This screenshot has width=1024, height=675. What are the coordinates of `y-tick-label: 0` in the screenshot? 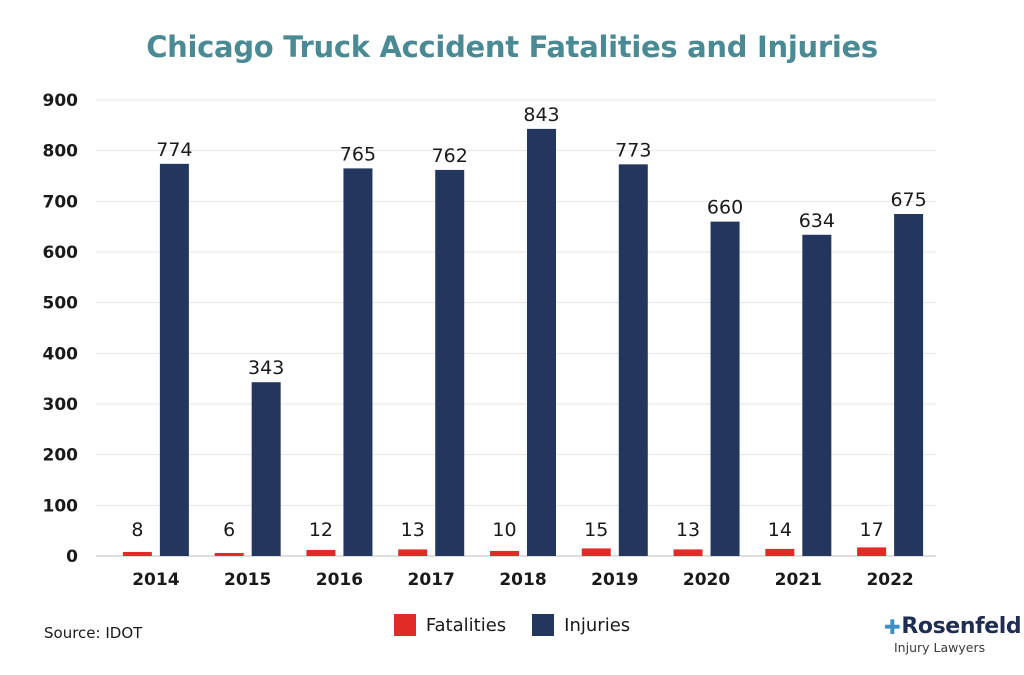 It's located at (72, 557).